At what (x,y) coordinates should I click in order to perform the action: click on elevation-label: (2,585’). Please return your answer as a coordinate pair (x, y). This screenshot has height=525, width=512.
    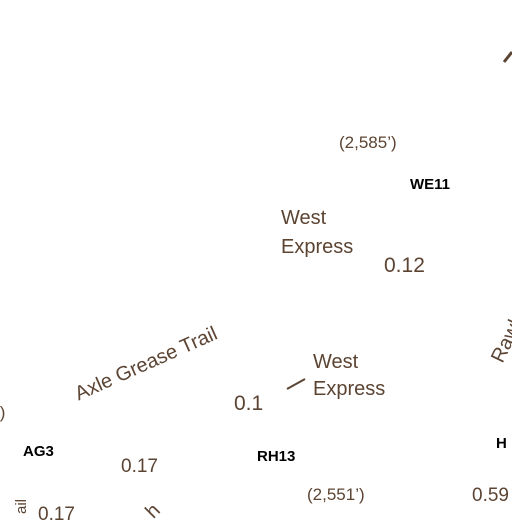
    Looking at the image, I should click on (368, 142).